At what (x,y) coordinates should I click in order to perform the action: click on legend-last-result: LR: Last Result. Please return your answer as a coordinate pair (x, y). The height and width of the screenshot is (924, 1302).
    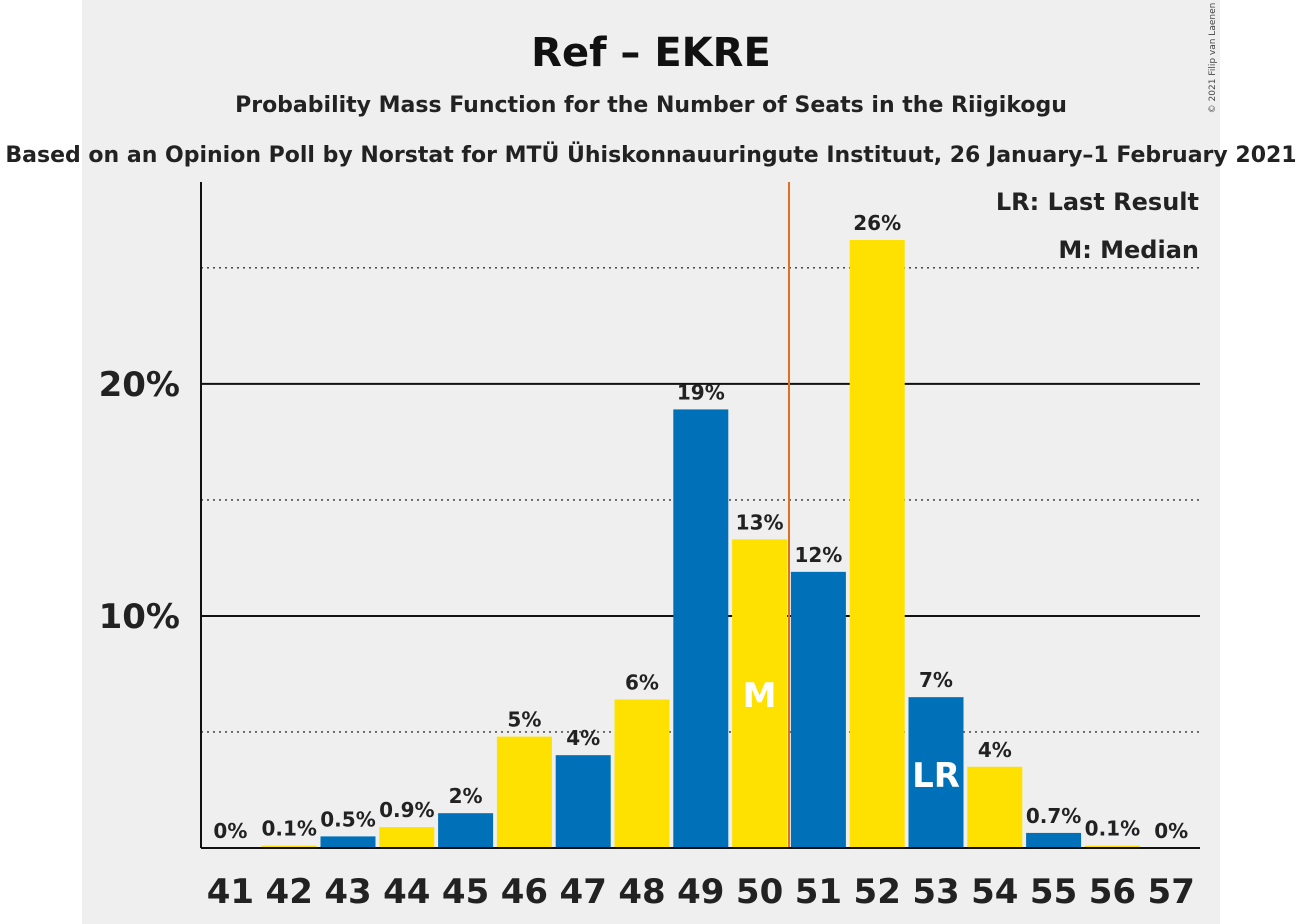
    Looking at the image, I should click on (1097, 202).